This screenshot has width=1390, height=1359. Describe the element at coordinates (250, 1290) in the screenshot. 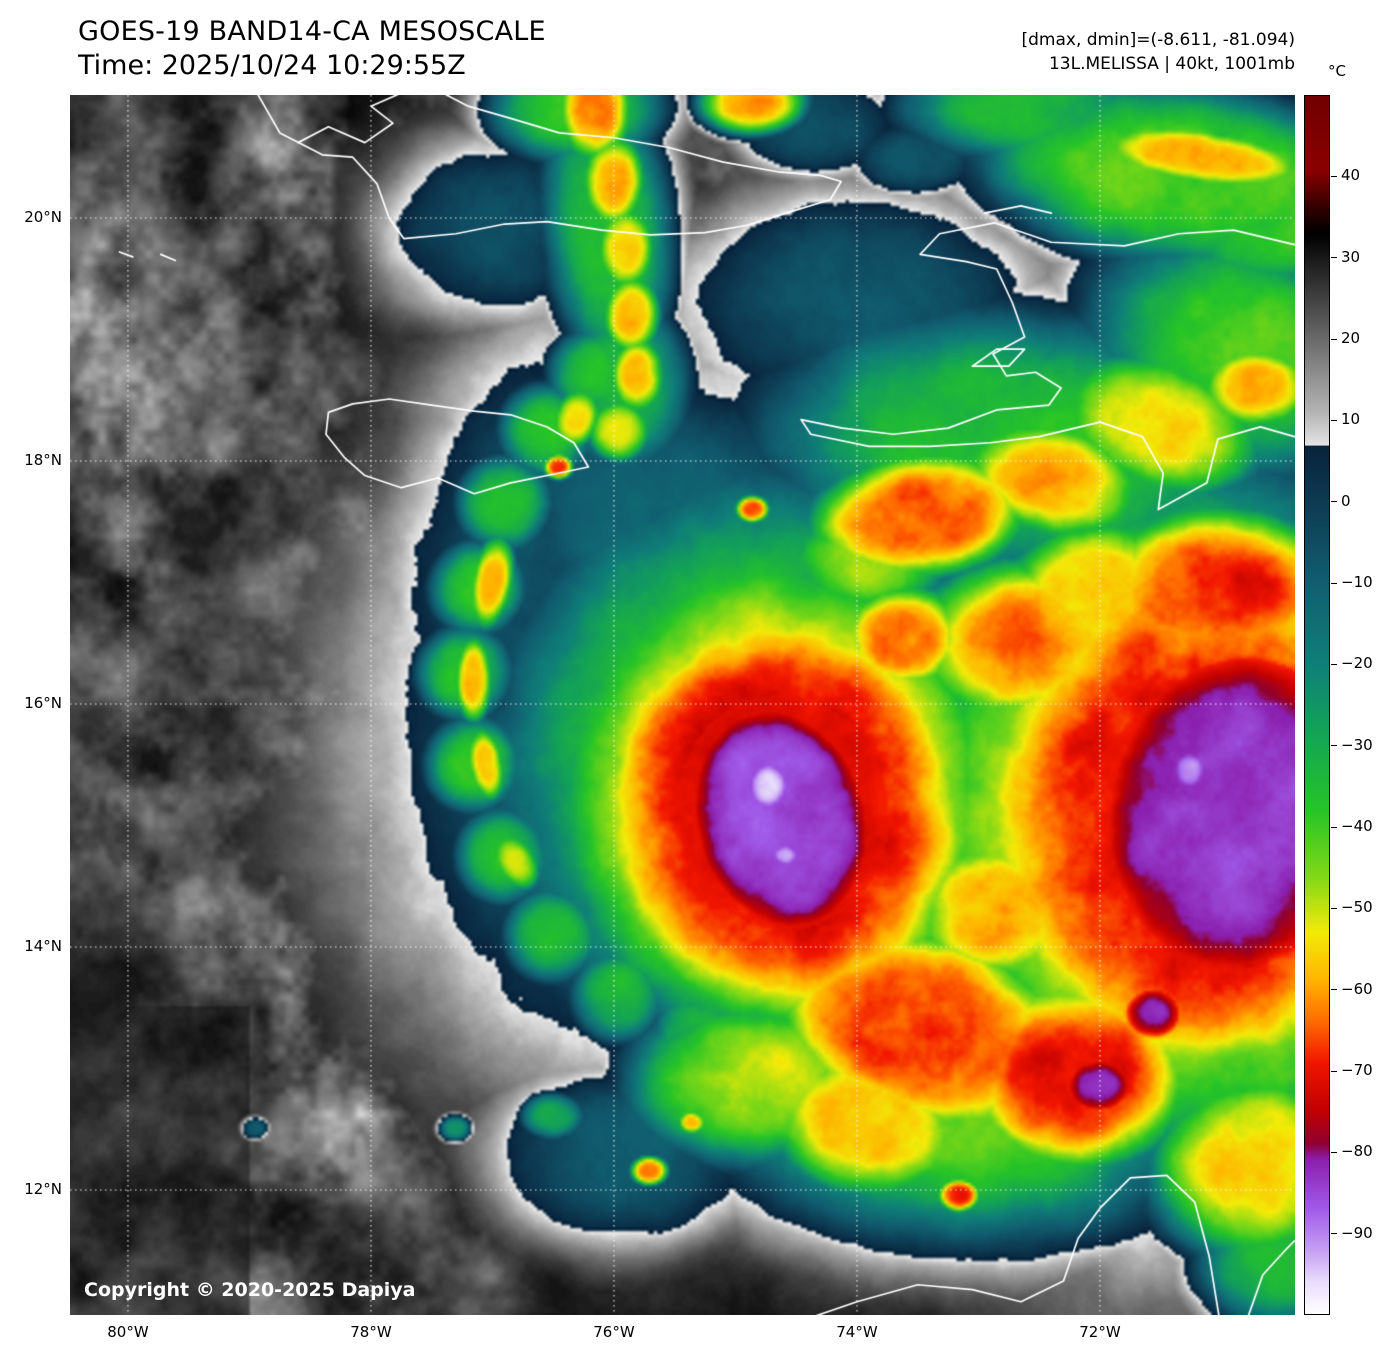

I see `copyright-notice: Copyright © 2020-2025 Dapiya` at that location.